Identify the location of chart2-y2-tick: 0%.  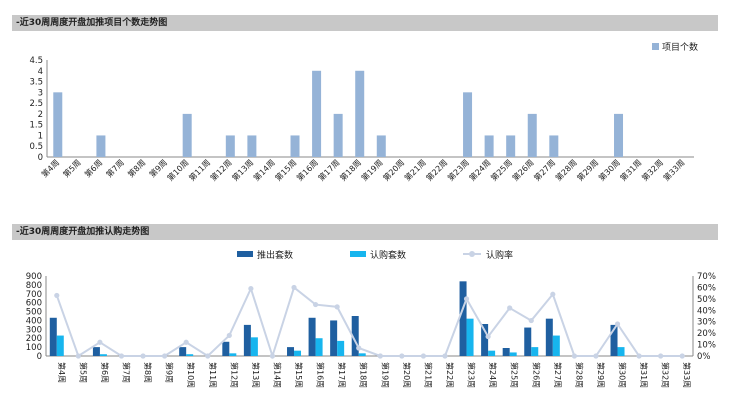
(704, 357).